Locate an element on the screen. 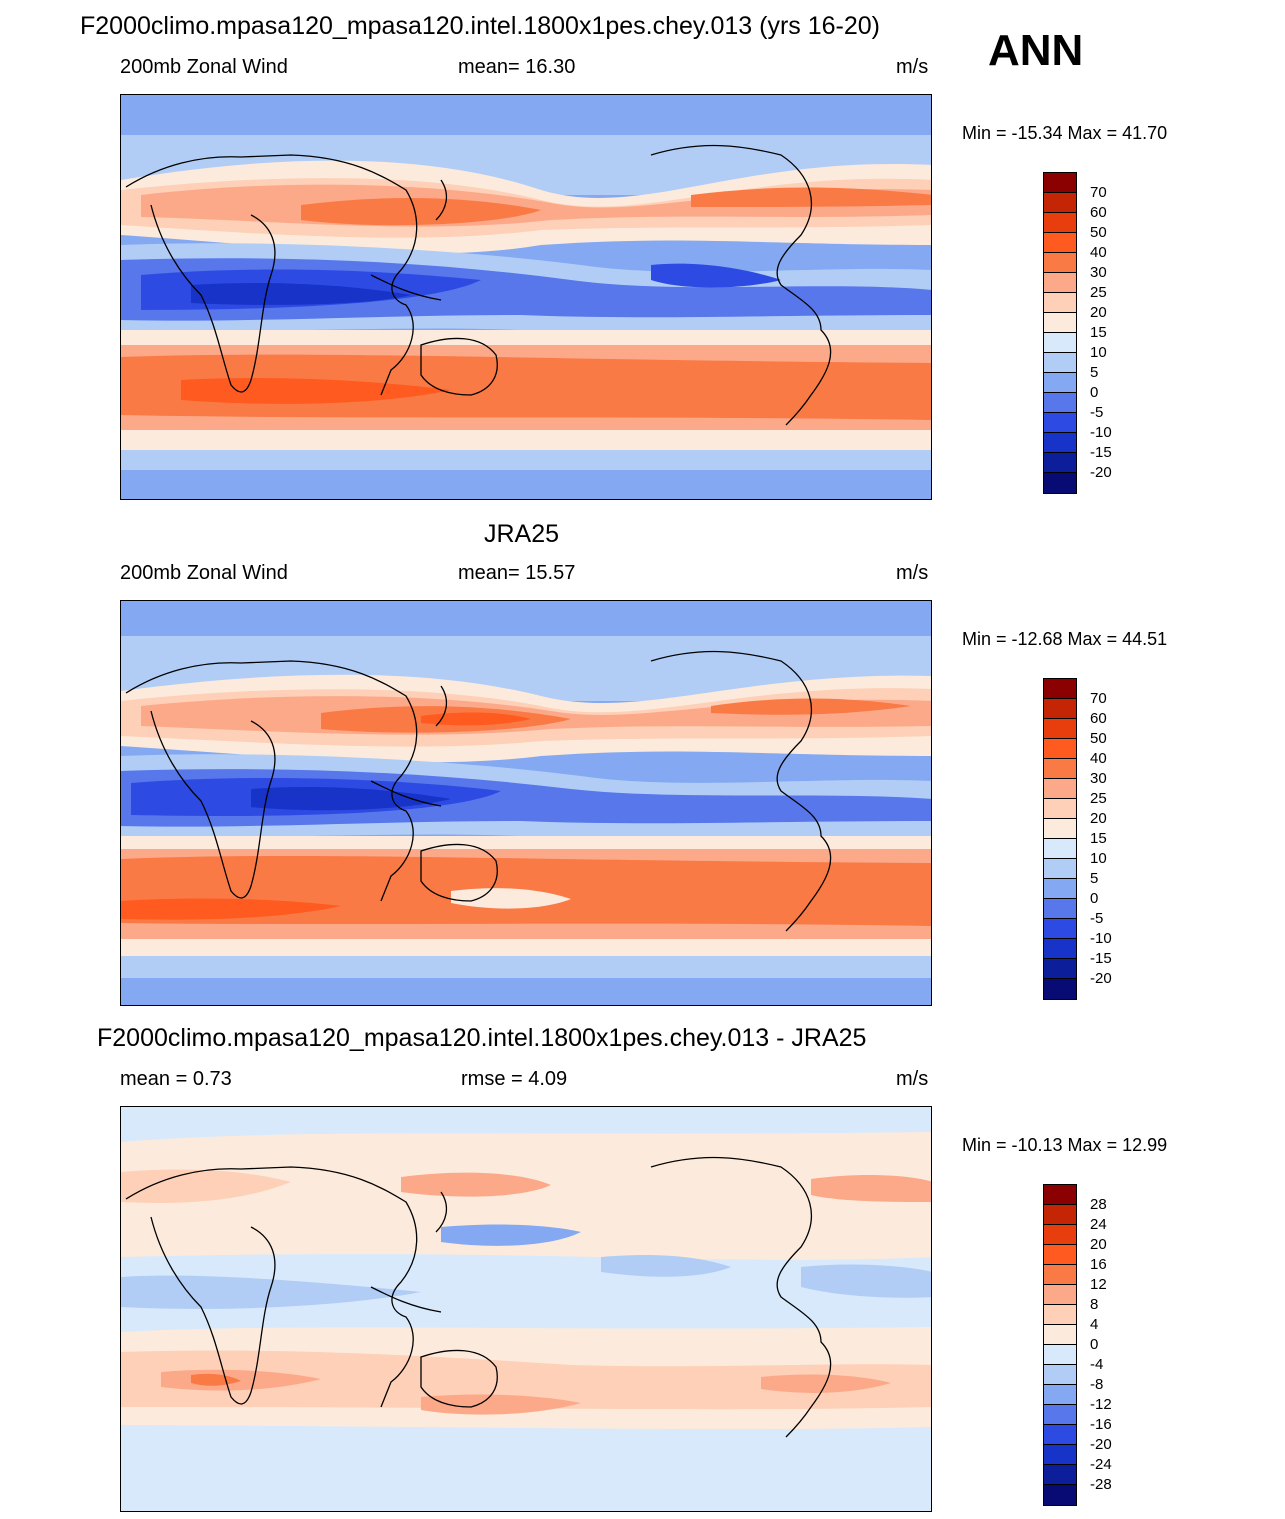 Image resolution: width=1285 pixels, height=1519 pixels. panel-3-colorbar-tick: -24 is located at coordinates (1101, 1464).